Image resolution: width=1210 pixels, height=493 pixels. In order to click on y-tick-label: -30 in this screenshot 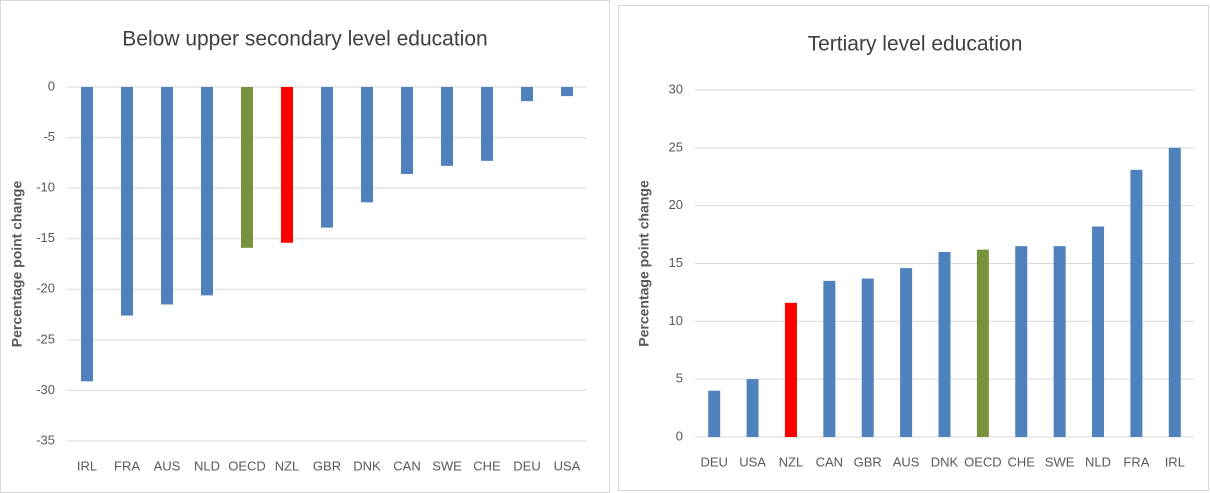, I will do `click(45, 389)`.